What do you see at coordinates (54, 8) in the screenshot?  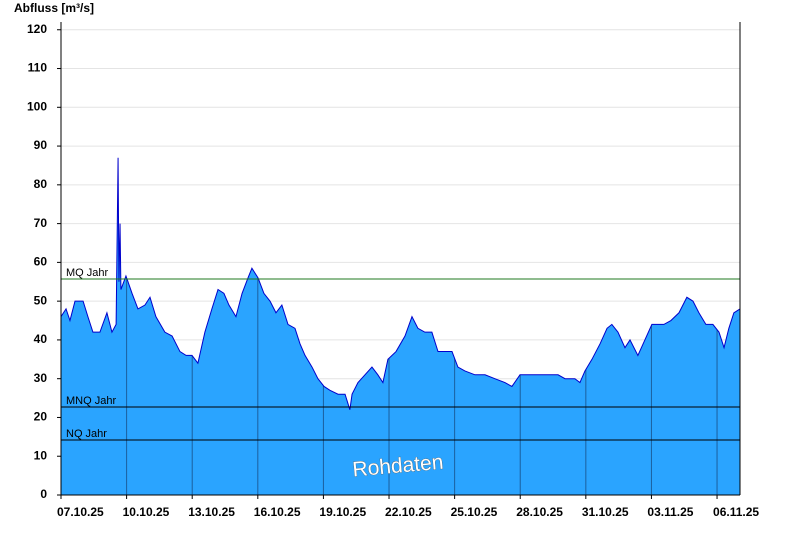 I see `y-axis-label: Abfluss [m³/s]` at bounding box center [54, 8].